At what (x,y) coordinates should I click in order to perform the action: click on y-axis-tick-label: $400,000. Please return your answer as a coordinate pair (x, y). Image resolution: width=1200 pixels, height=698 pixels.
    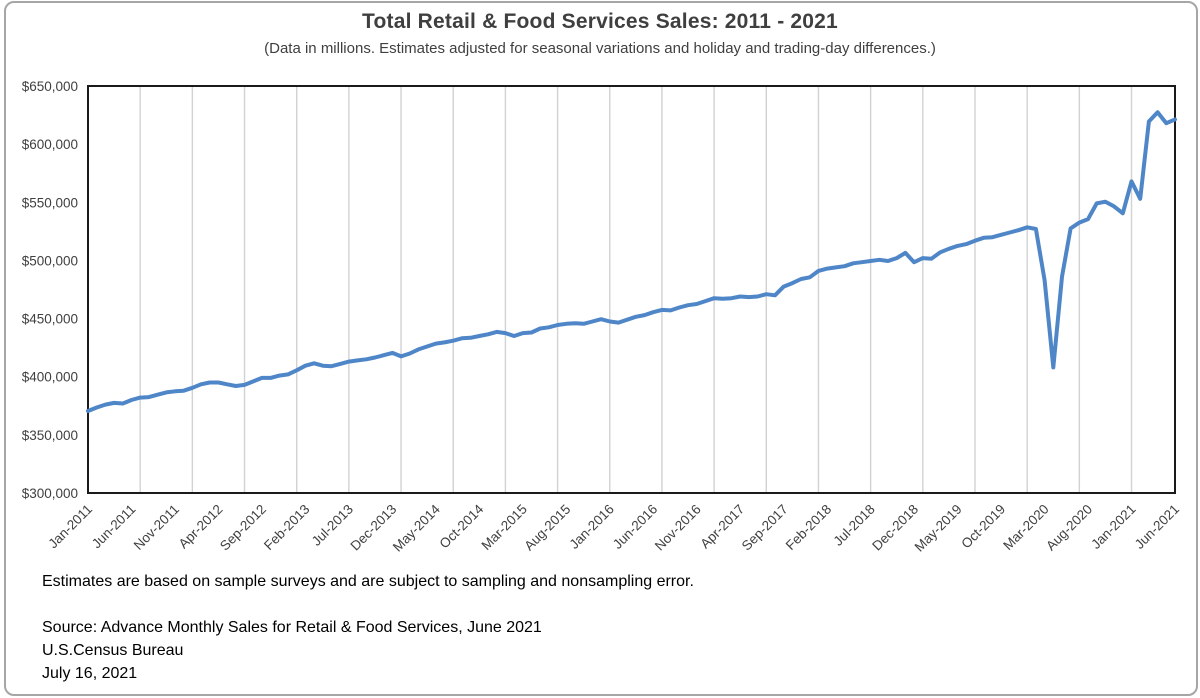
    Looking at the image, I should click on (50, 377).